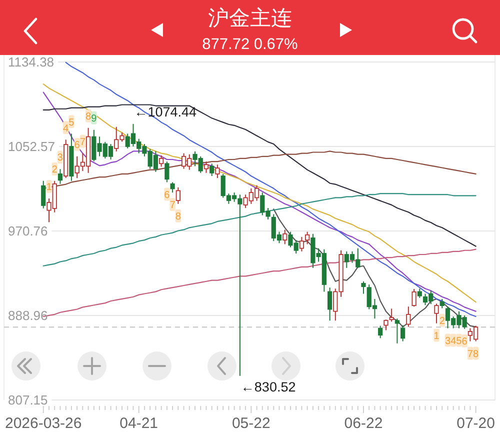  What do you see at coordinates (250, 44) in the screenshot?
I see `chart-subtitle: 877.72 0.67%` at bounding box center [250, 44].